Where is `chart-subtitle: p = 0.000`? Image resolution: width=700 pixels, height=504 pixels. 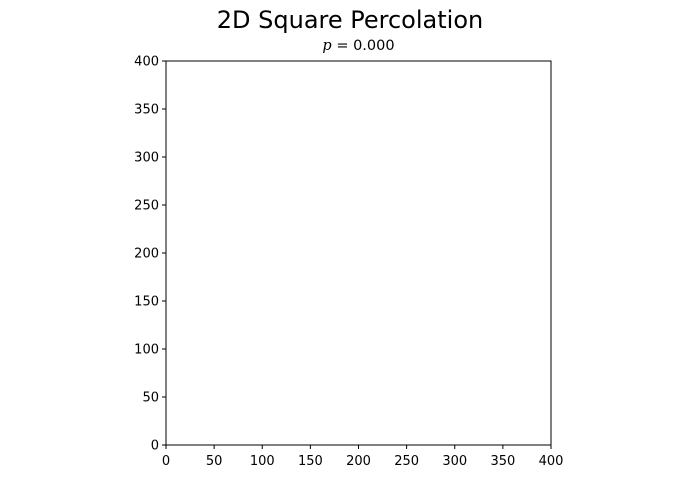 chart-subtitle: p = 0.000 is located at coordinates (358, 46).